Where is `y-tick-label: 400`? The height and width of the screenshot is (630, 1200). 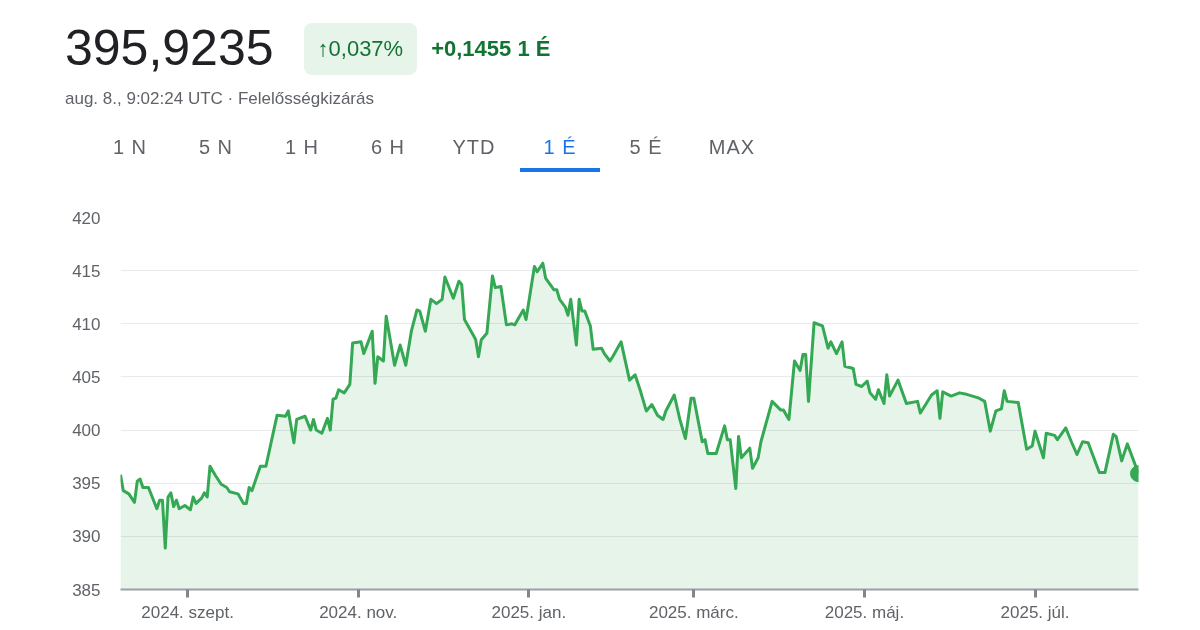
y-tick-label: 400 is located at coordinates (86, 431).